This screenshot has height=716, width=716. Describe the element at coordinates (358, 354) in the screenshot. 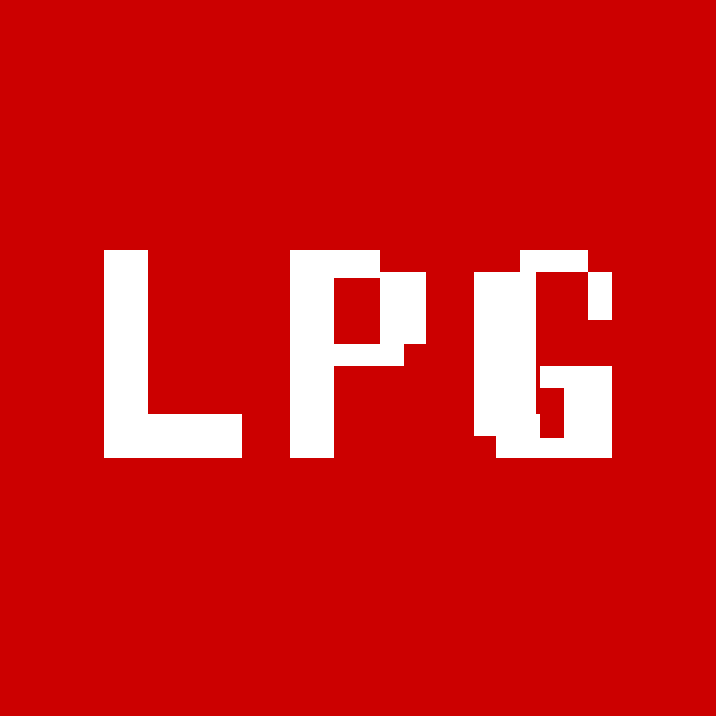

I see `letter-p-glyph` at that location.